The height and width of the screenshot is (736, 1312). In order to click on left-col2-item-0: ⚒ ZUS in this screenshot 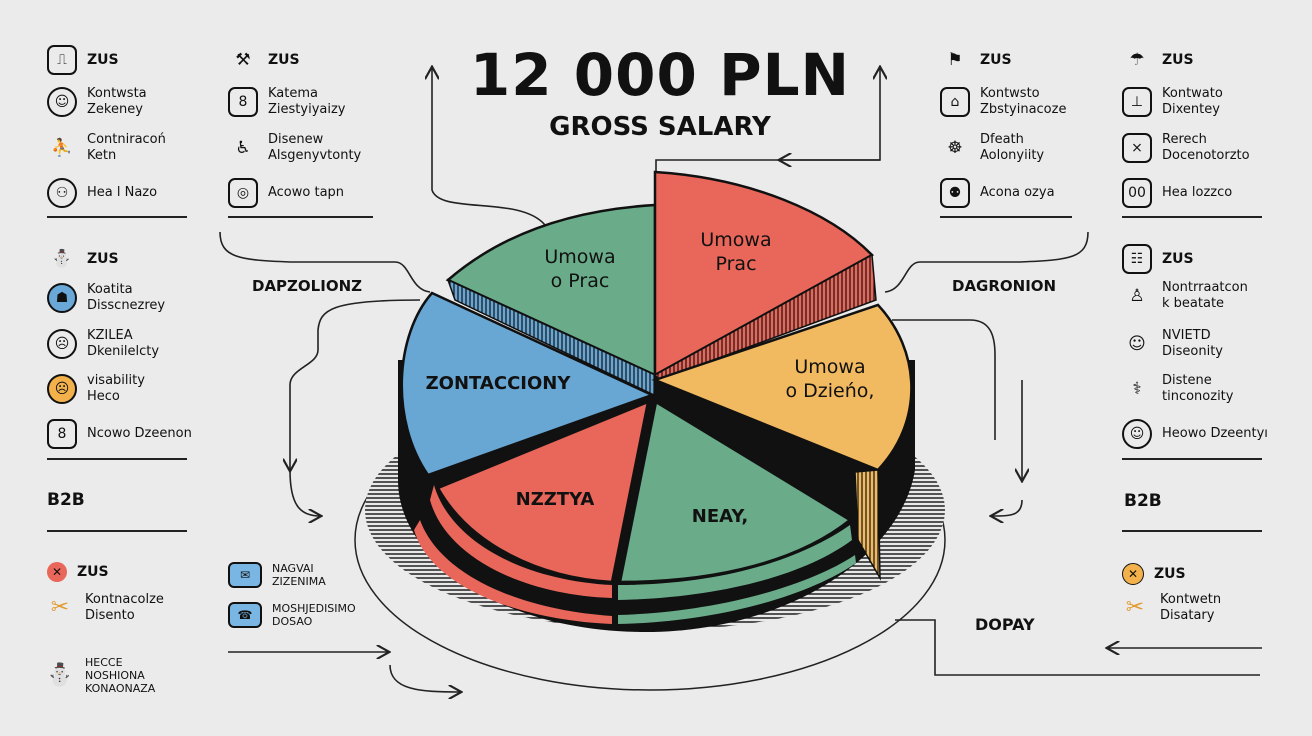, I will do `click(263, 60)`.